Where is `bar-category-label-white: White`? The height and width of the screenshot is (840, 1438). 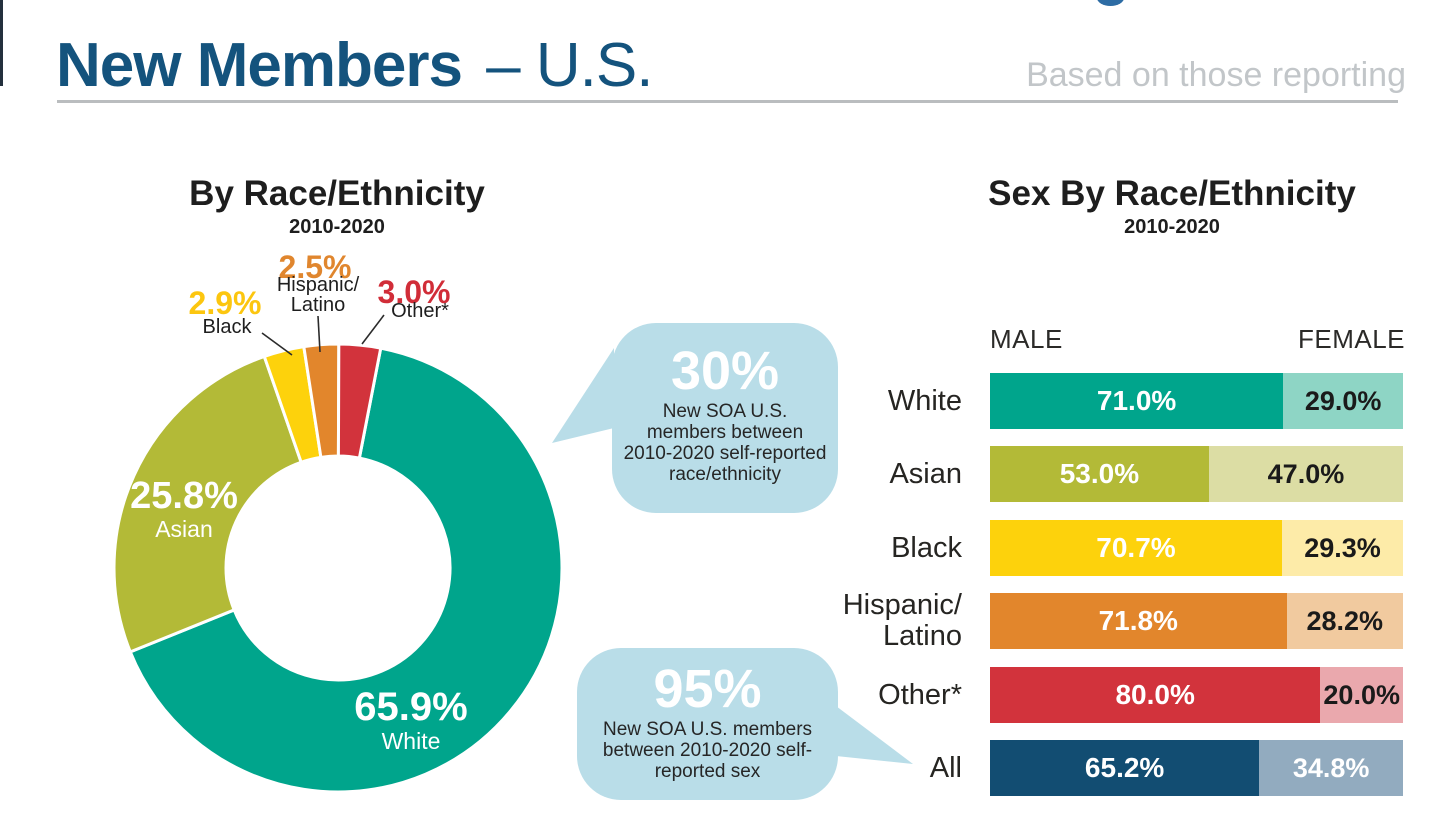
bar-category-label-white: White is located at coordinates (924, 400).